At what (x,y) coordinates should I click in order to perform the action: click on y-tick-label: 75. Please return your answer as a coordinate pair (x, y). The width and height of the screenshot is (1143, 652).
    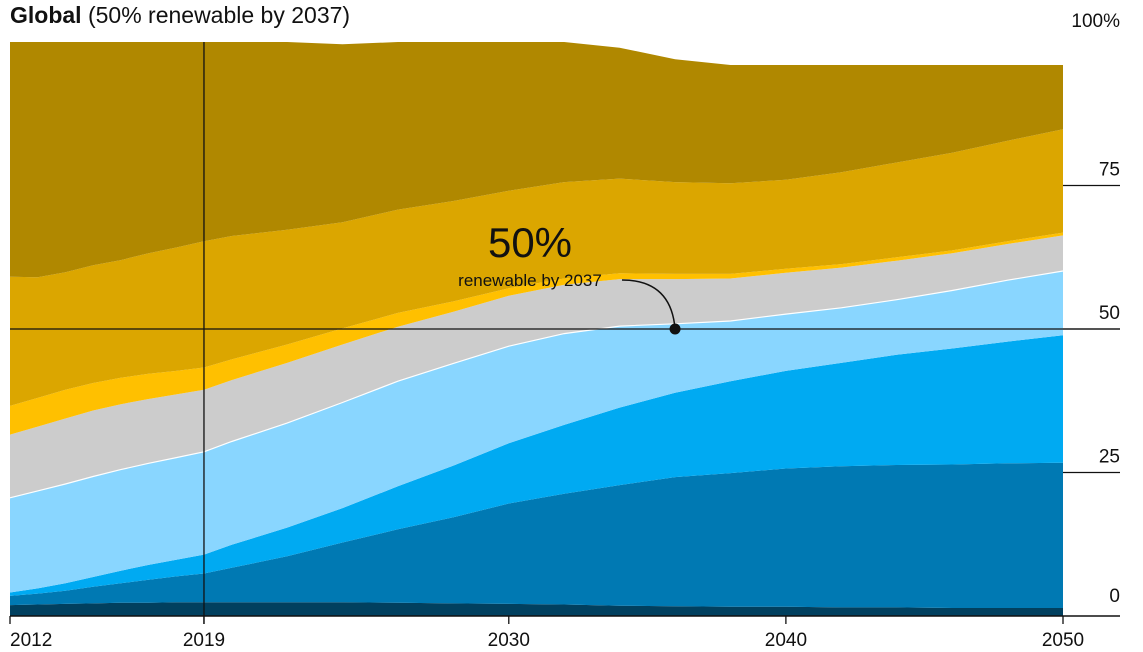
    Looking at the image, I should click on (1109, 170).